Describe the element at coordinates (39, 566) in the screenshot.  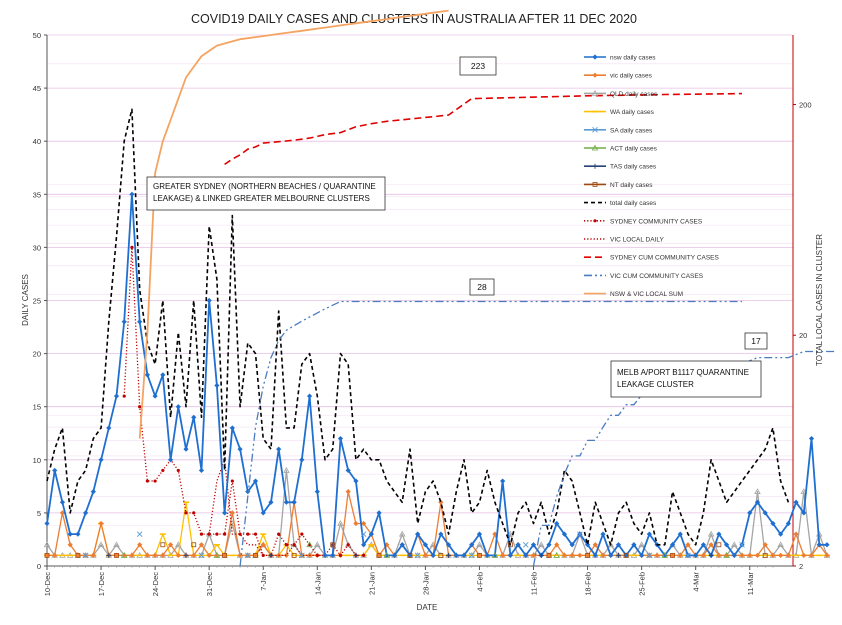
I see `y-tick-label: 0` at that location.